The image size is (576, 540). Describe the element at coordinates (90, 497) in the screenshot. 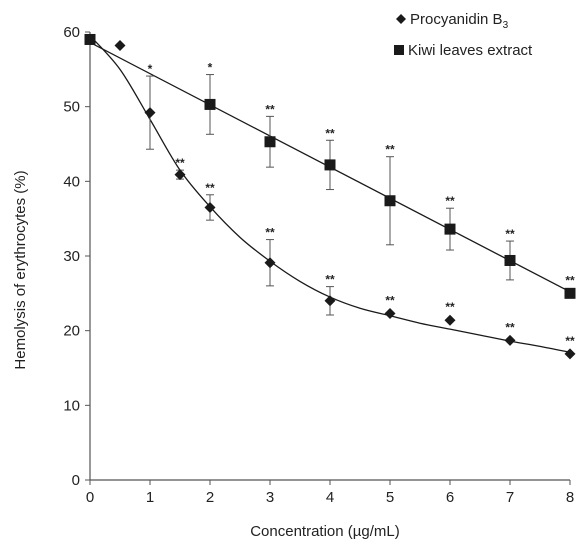

I see `x-tick-label: 0` at that location.